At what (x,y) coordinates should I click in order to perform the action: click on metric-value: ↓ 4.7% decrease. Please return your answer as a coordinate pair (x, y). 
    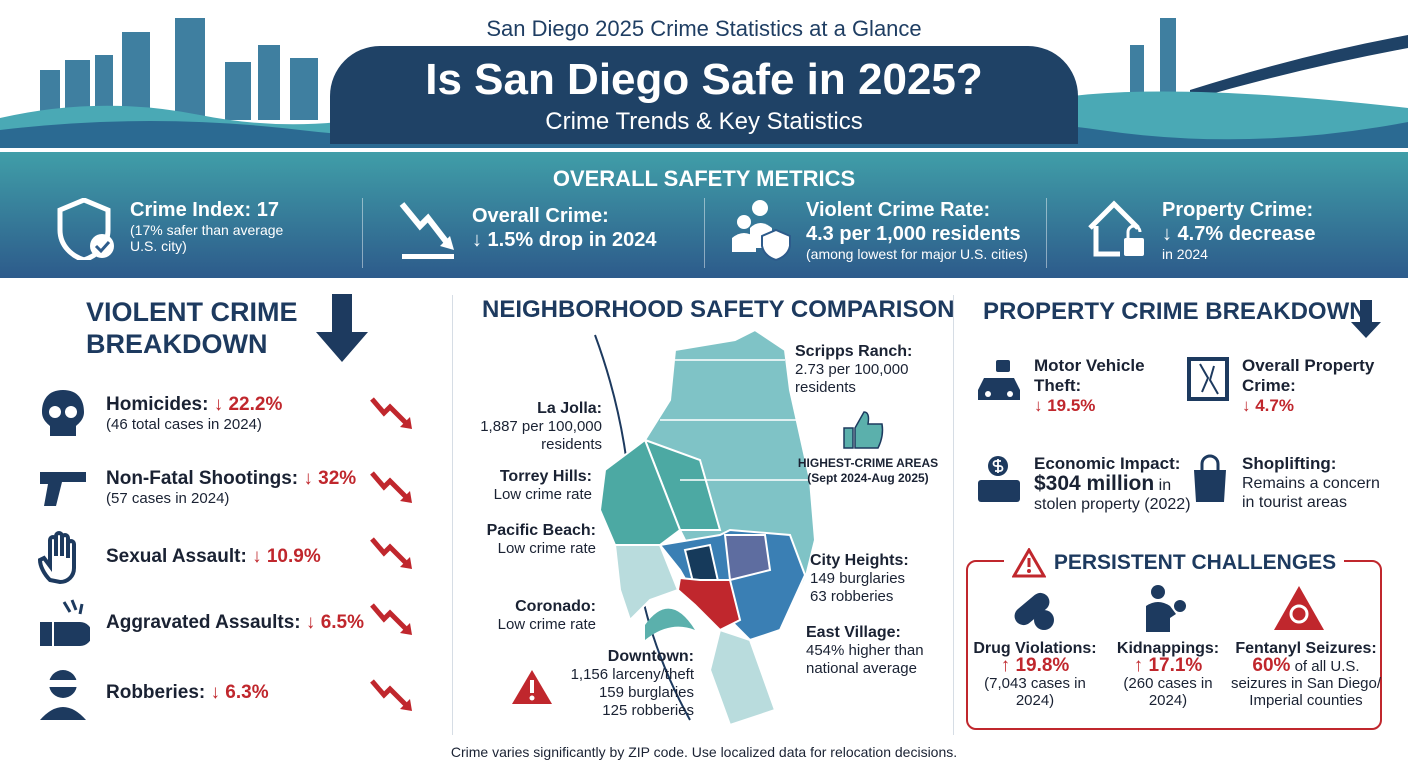
    Looking at the image, I should click on (1239, 234).